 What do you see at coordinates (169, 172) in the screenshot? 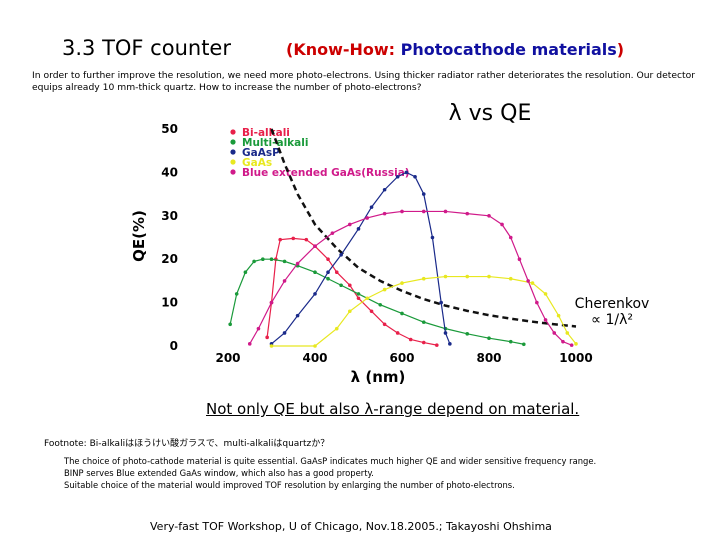
I see `y-tick-label: 40` at bounding box center [169, 172].